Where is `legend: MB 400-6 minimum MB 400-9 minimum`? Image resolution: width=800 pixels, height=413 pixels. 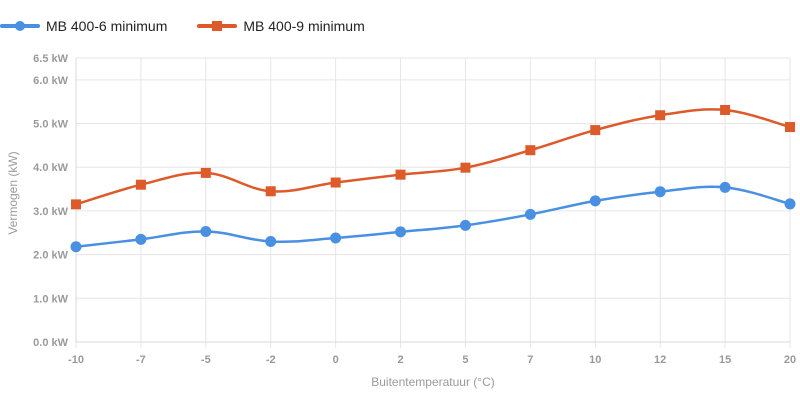
legend: MB 400-6 minimum MB 400-9 minimum is located at coordinates (197, 26).